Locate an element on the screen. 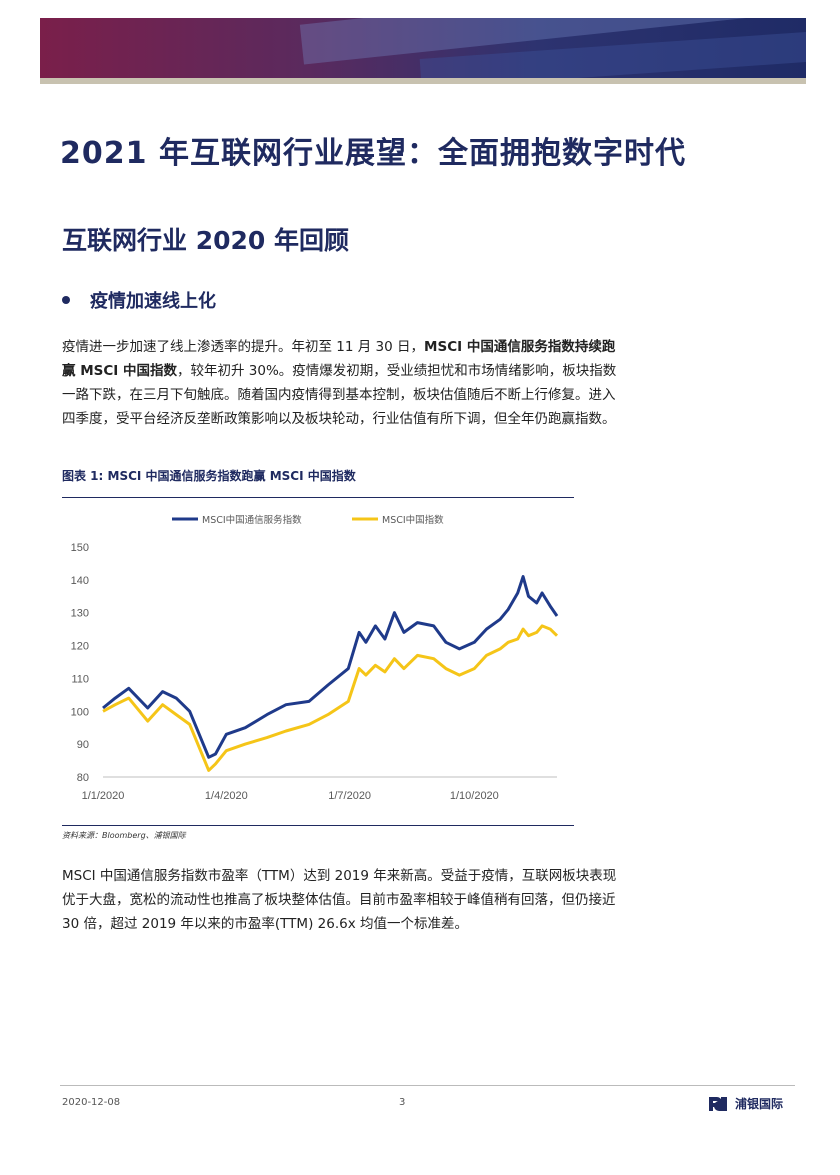  paragraph-1-text-a: 疫情进一步加速了线上渗透率的提升。年初至 11 月 30 日， is located at coordinates (243, 347).